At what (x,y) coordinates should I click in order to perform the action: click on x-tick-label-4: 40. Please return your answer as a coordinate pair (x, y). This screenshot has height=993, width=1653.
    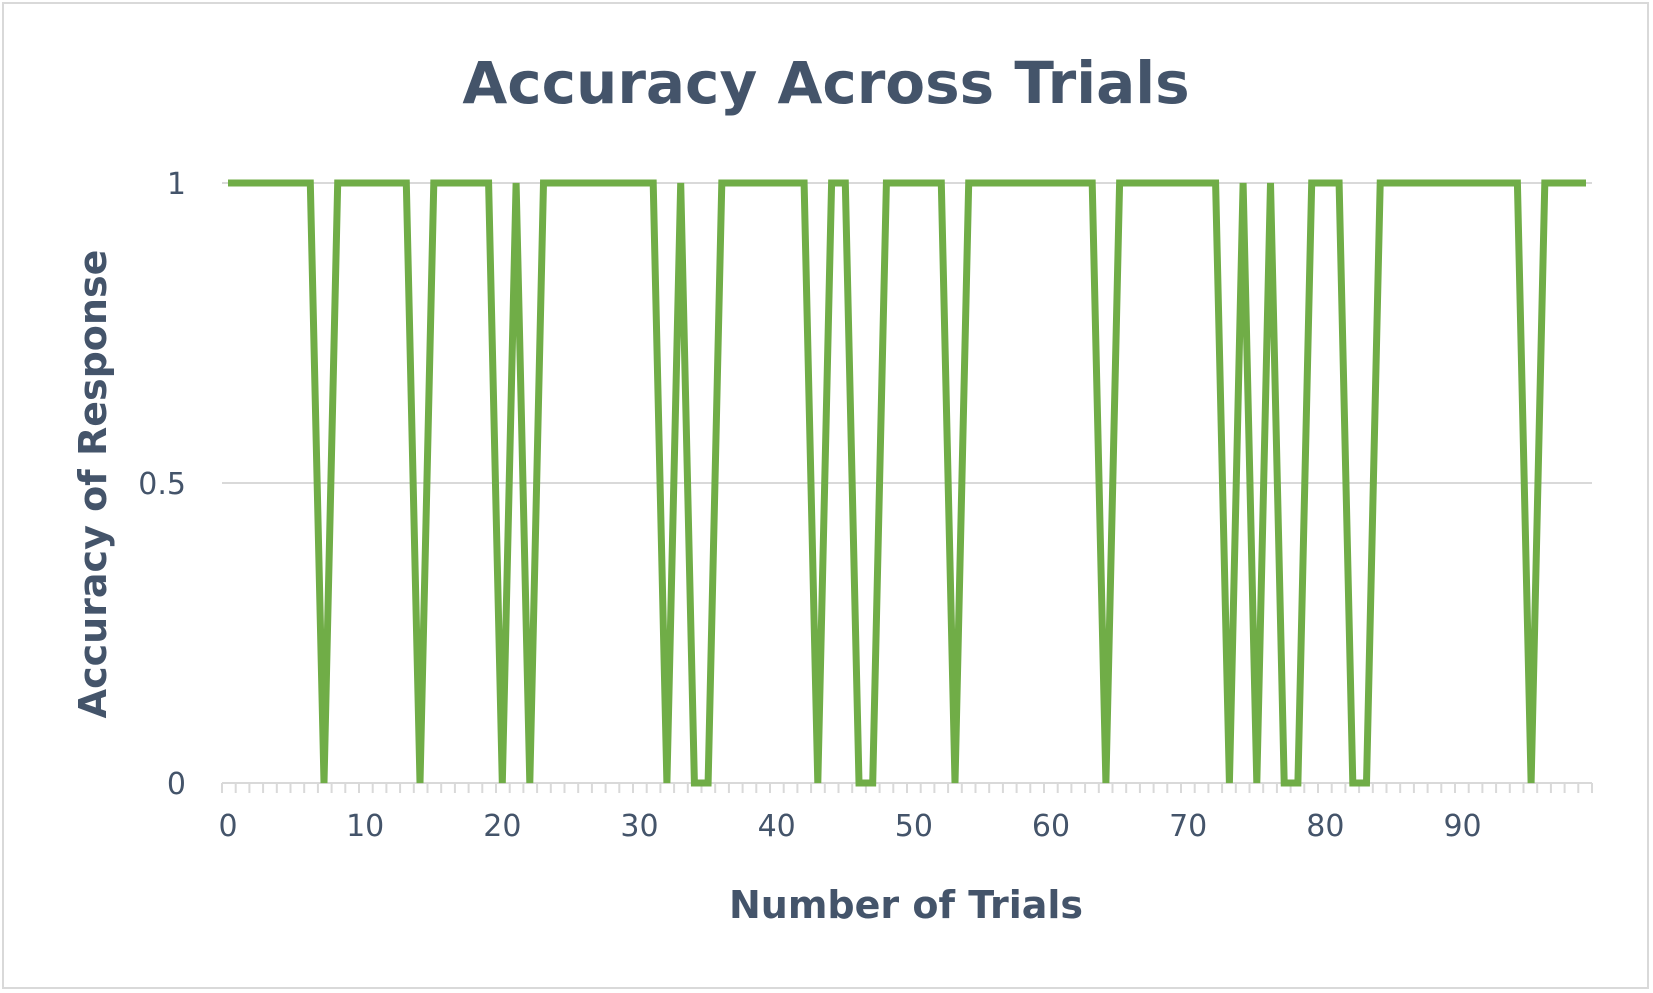
    Looking at the image, I should click on (777, 826).